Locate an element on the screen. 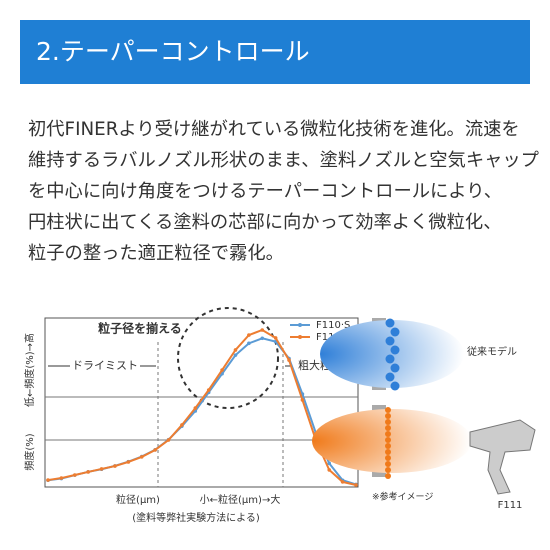 The height and width of the screenshot is (550, 550). region-label: ドライミスト is located at coordinates (105, 365).